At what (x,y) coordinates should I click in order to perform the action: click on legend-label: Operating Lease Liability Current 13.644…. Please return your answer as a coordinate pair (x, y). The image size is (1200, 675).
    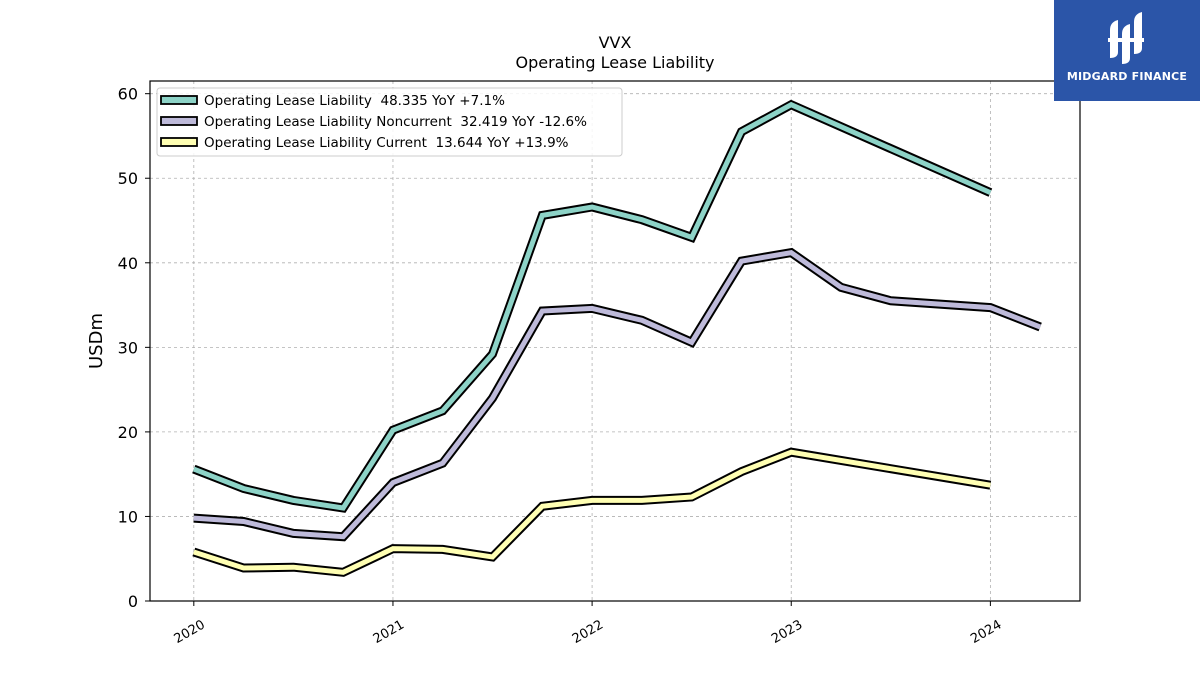
    Looking at the image, I should click on (386, 143).